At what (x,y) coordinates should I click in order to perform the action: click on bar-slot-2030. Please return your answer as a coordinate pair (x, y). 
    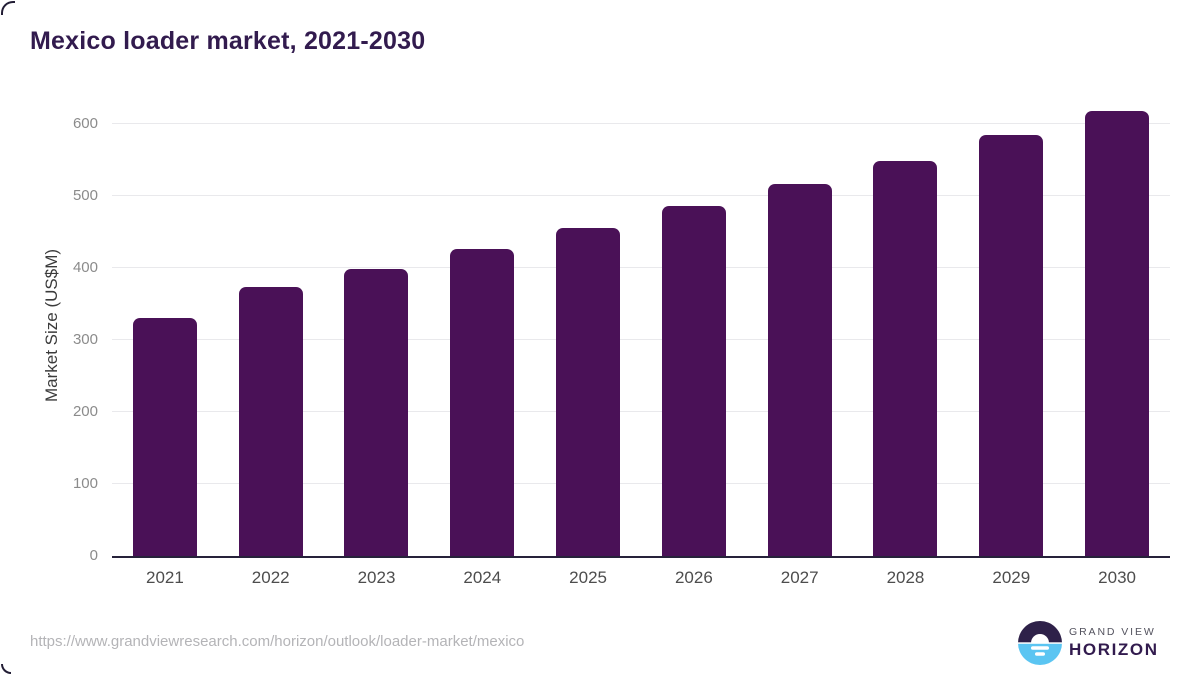
    Looking at the image, I should click on (1117, 325).